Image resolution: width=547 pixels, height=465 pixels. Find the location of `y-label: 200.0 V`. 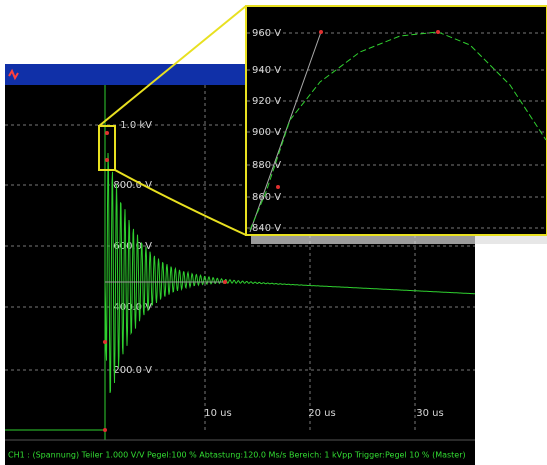

y-label: 200.0 V is located at coordinates (132, 370).